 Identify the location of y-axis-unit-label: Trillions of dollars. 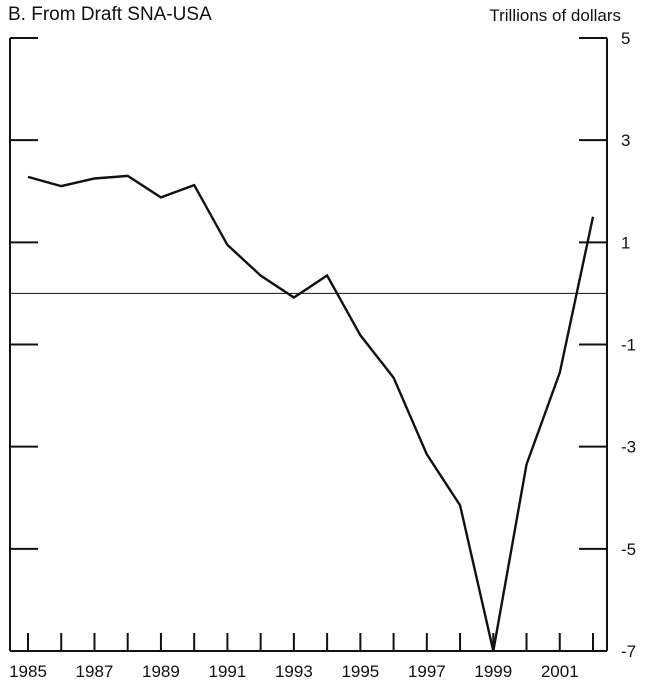
(555, 15).